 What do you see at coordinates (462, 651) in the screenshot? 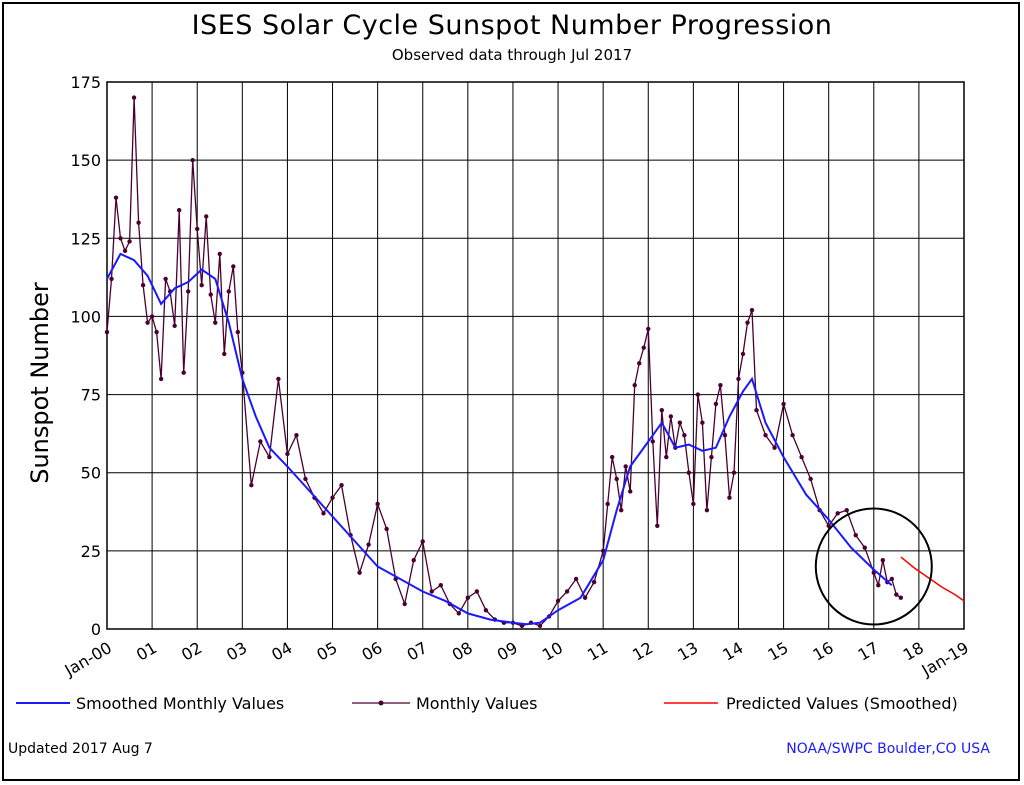
I see `x-tick-label: 08` at bounding box center [462, 651].